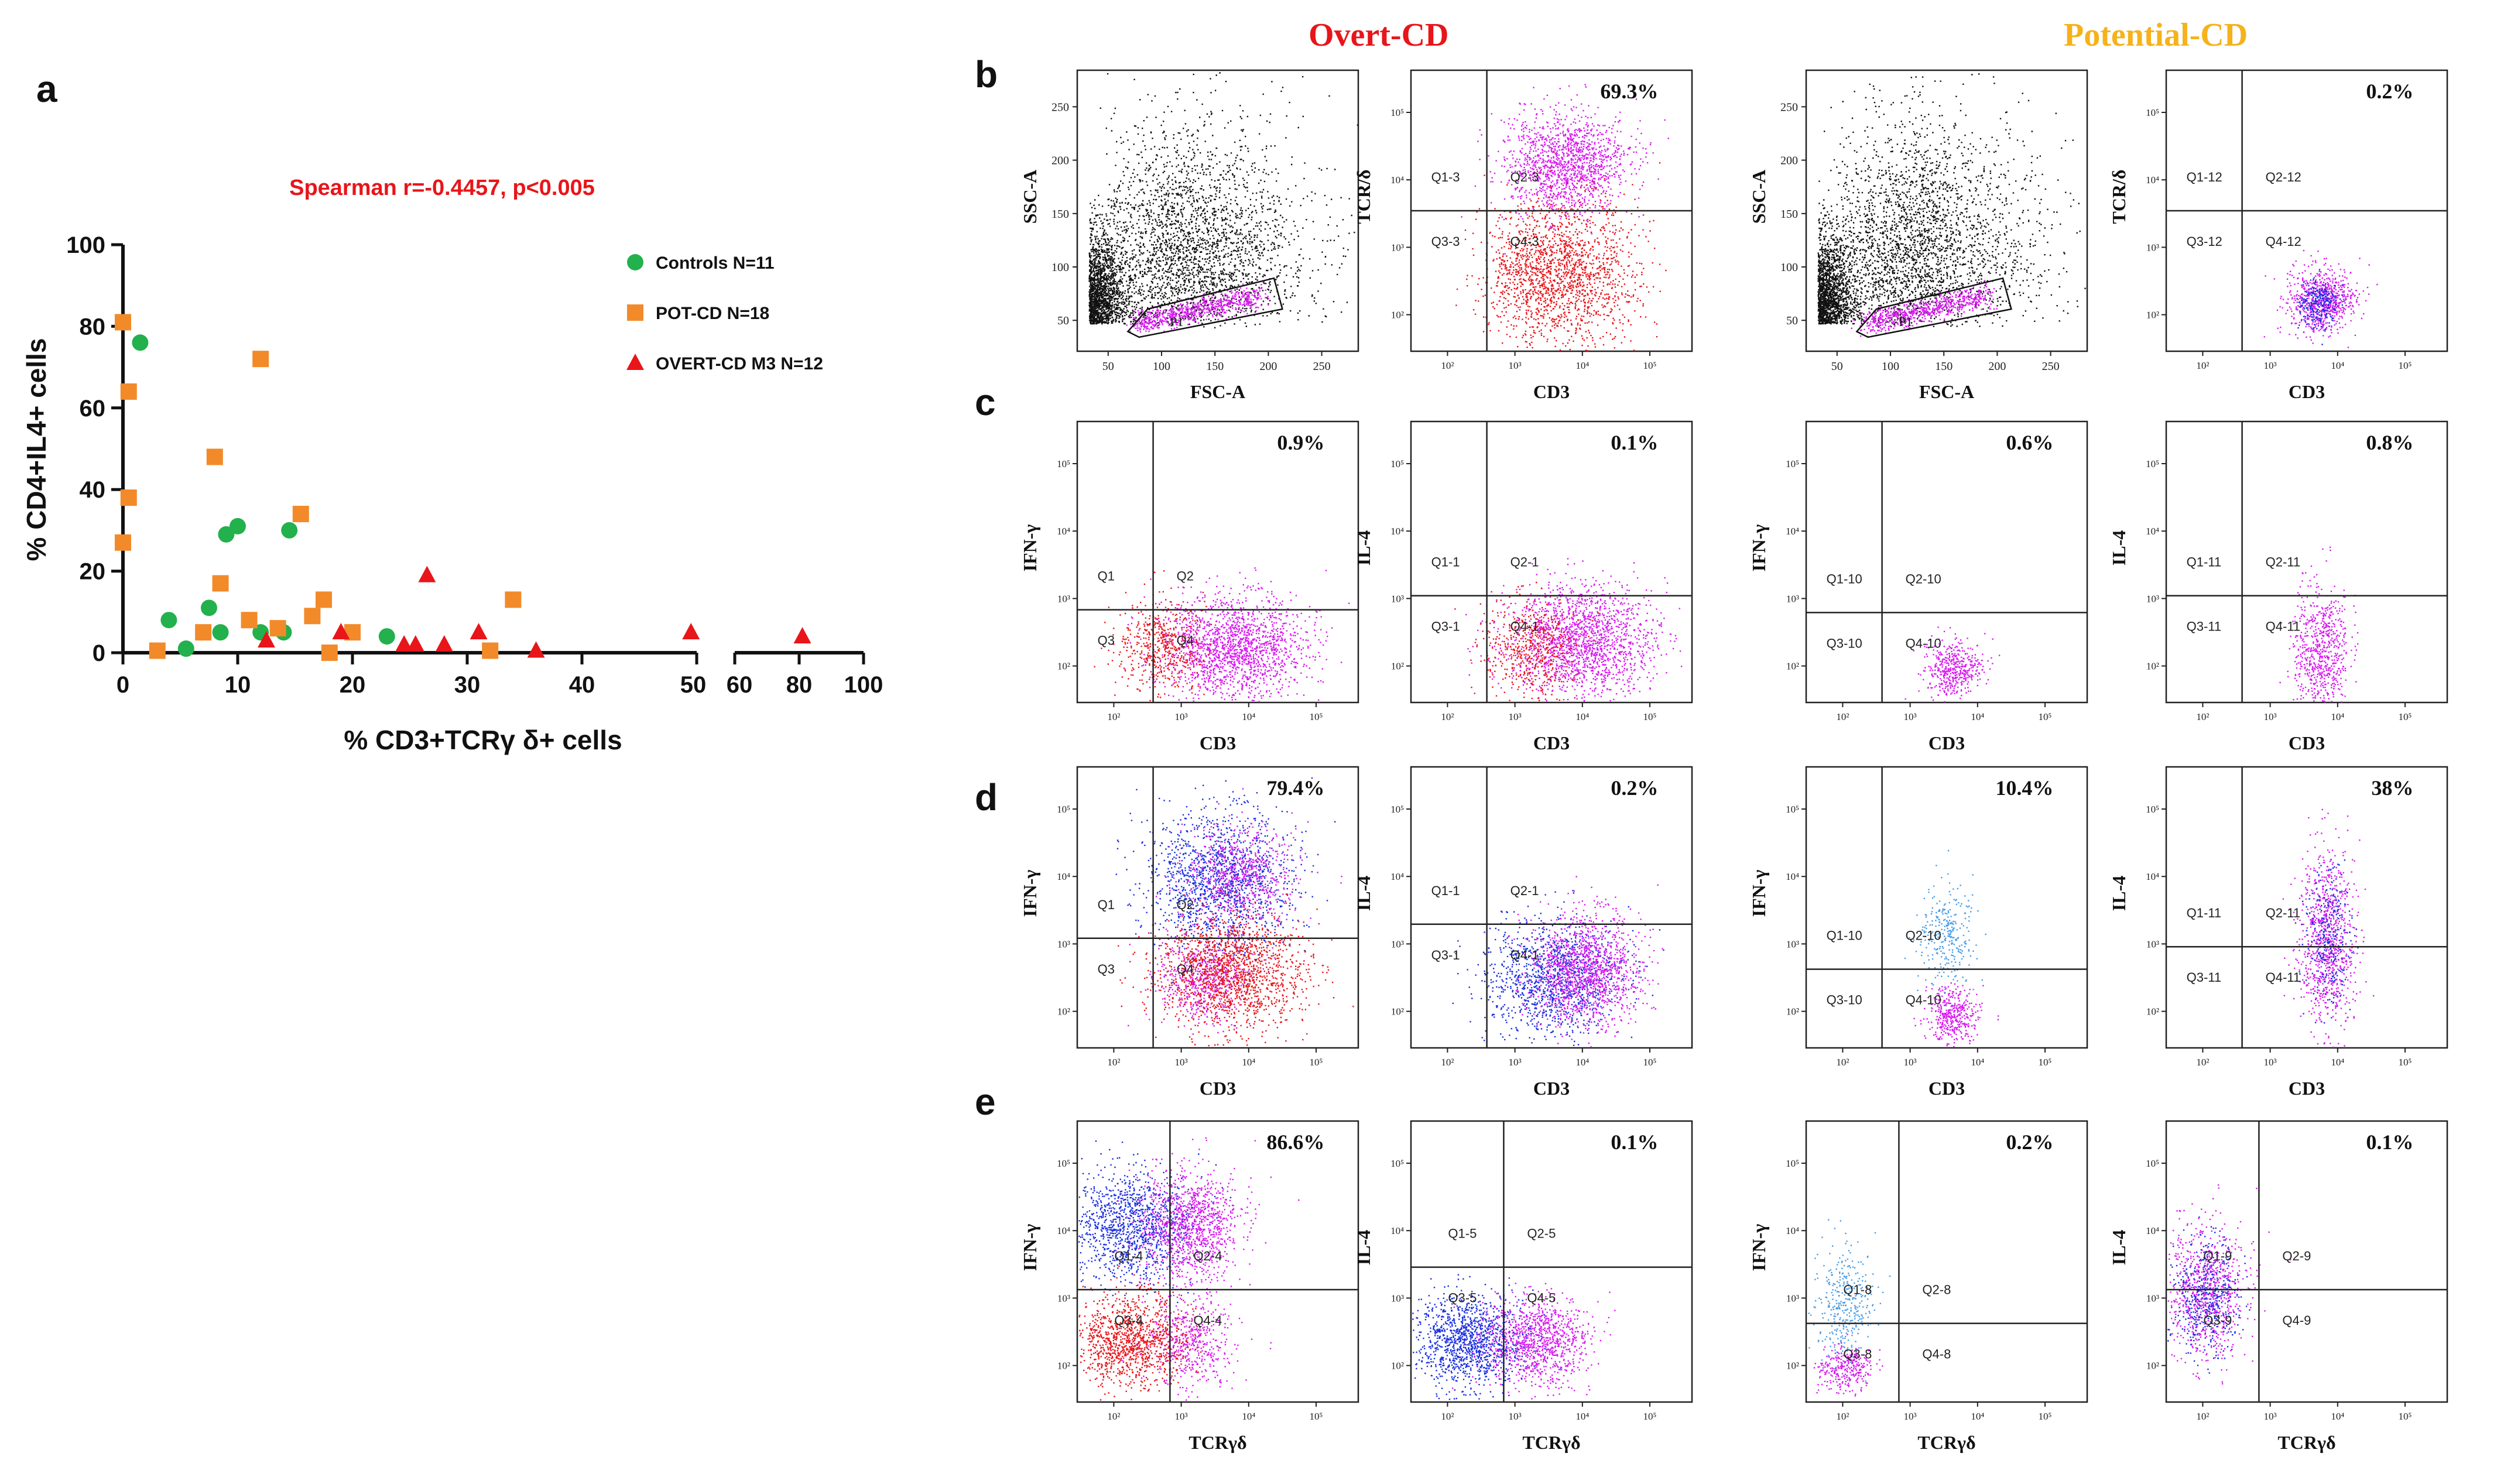 This screenshot has height=1484, width=2497. What do you see at coordinates (1524, 562) in the screenshot?
I see `quadrant-label: Q2-1` at bounding box center [1524, 562].